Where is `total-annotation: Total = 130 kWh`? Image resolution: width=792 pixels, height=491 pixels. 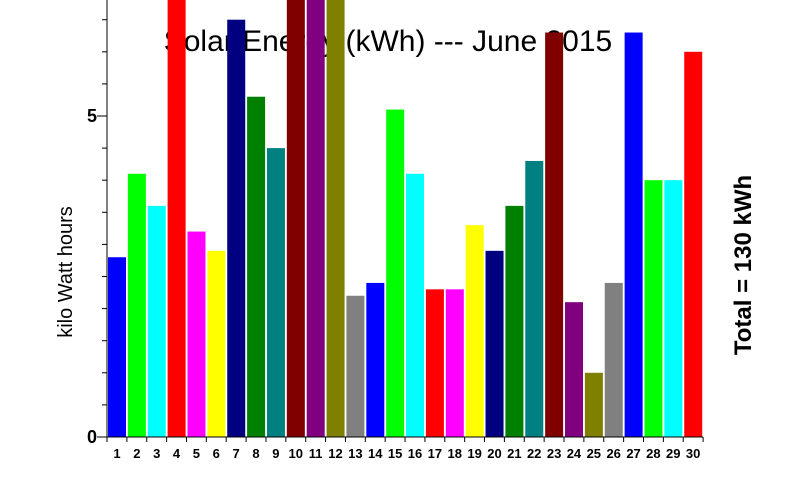 total-annotation: Total = 130 kWh is located at coordinates (743, 265).